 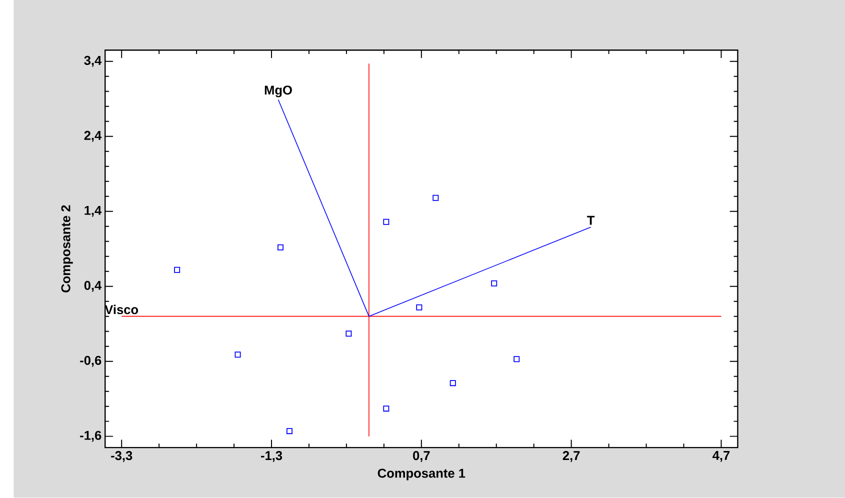 I want to click on x-axis-title: Composante 1, so click(x=422, y=474).